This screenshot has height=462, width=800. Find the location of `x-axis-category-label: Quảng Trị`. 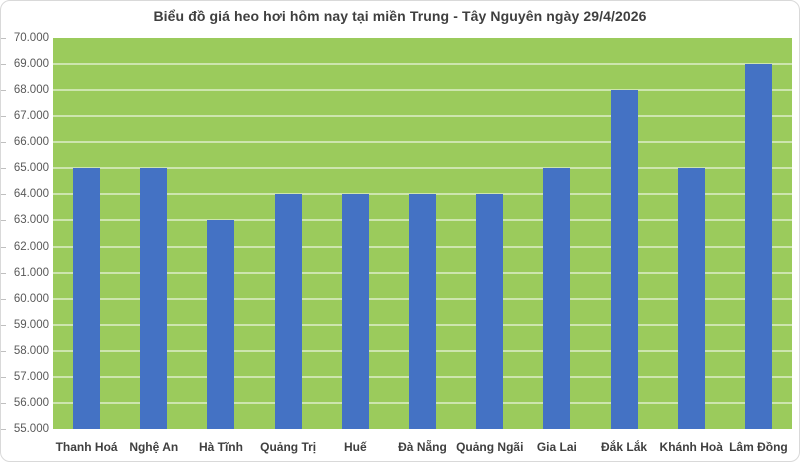

x-axis-category-label: Quảng Trị is located at coordinates (288, 447).